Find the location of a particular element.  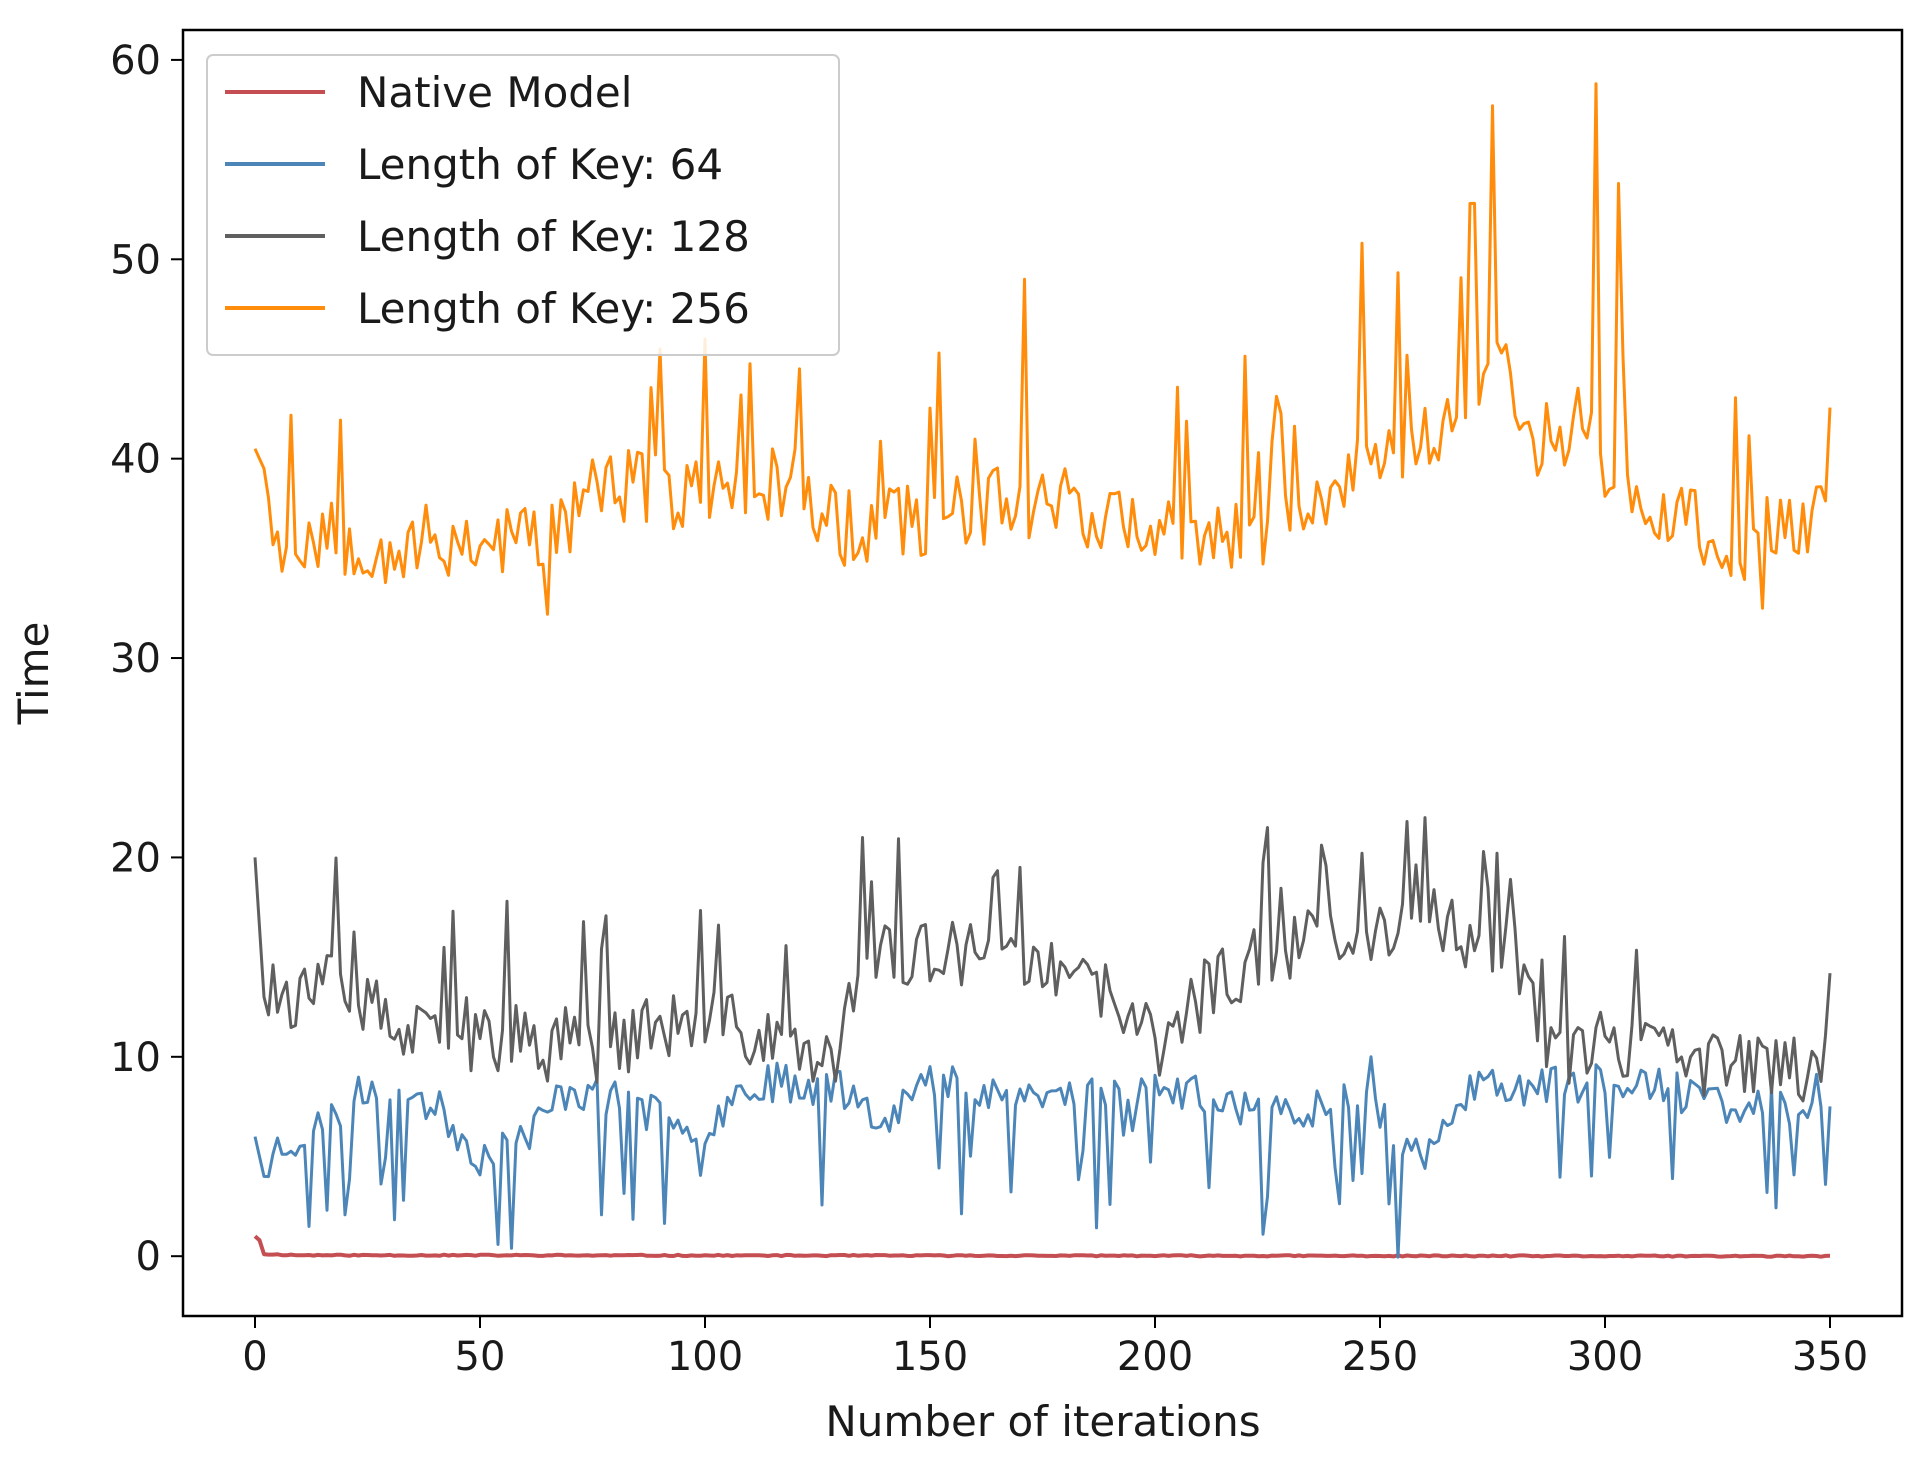

y-tick-label: 0 is located at coordinates (148, 1257).